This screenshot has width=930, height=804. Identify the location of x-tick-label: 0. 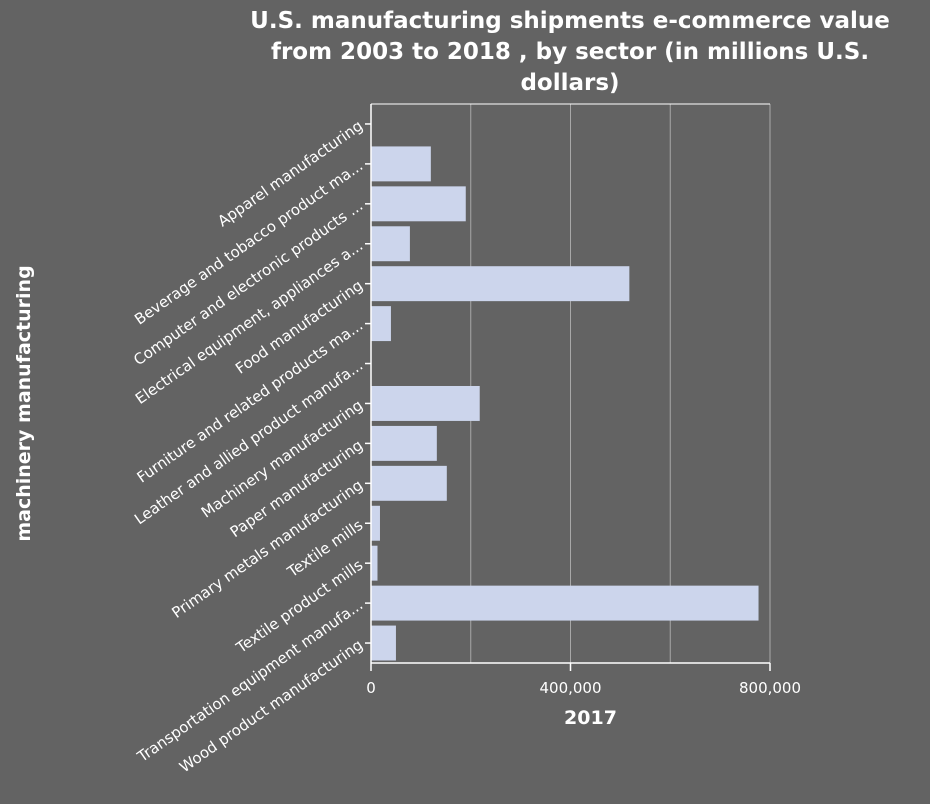
(371, 688).